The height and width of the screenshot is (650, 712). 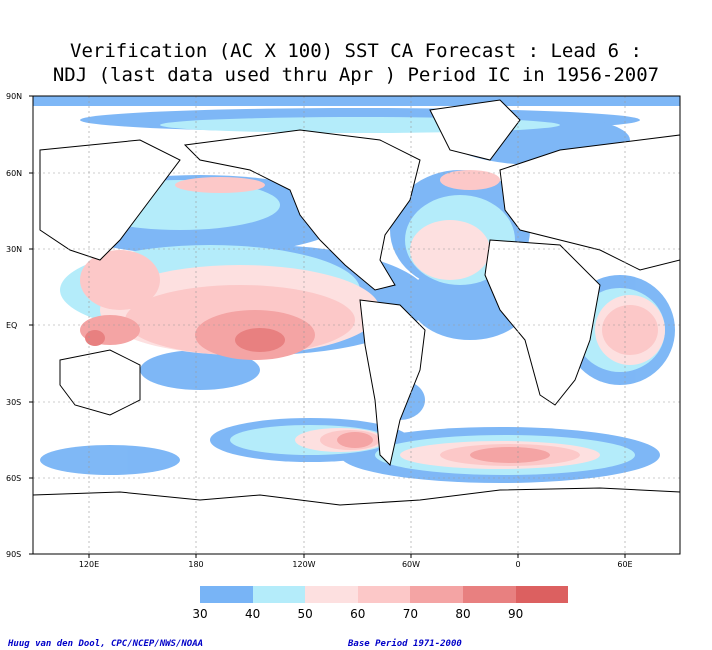 What do you see at coordinates (89, 564) in the screenshot?
I see `lon-label-120e: 120E` at bounding box center [89, 564].